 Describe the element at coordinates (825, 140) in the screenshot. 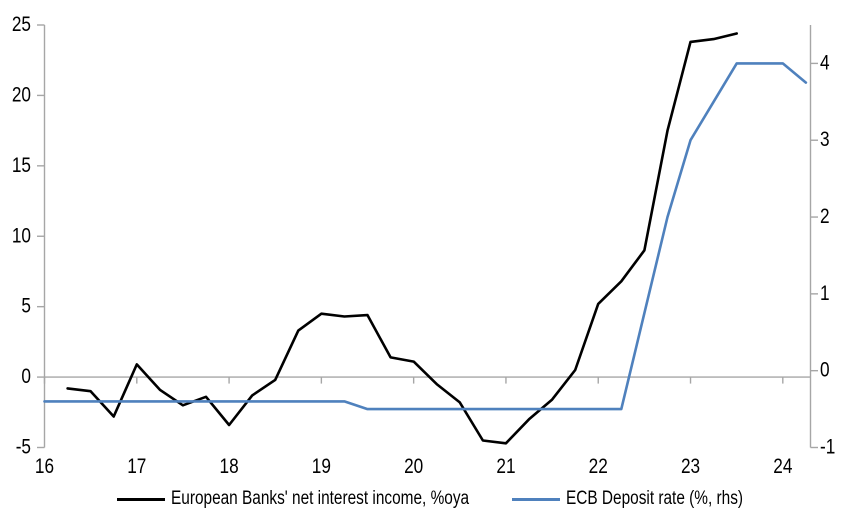

I see `right-axis-tick-label: 3` at that location.